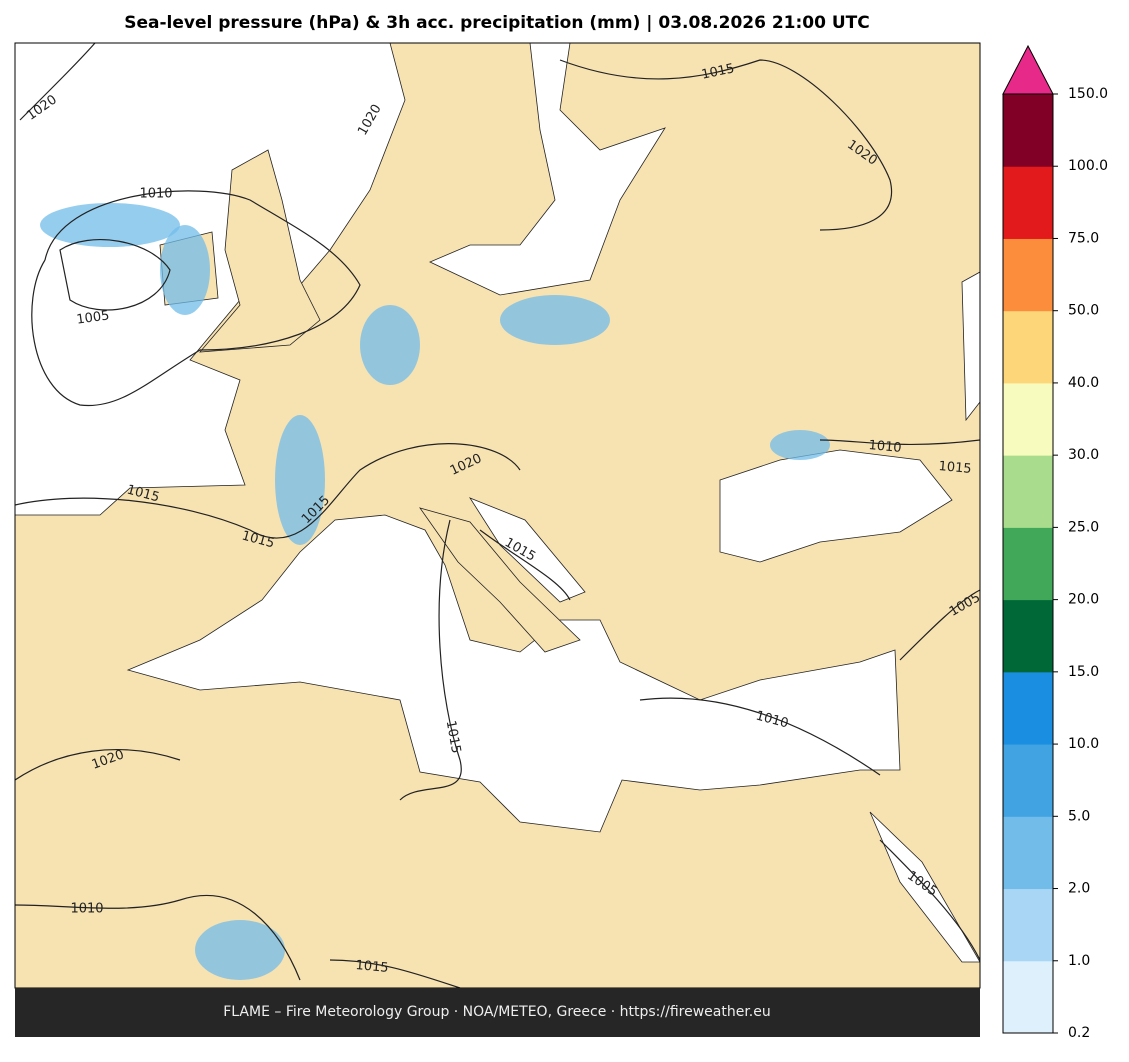 Image resolution: width=1129 pixels, height=1062 pixels. What do you see at coordinates (1079, 1033) in the screenshot?
I see `colorbar-tick-label: 0.2` at bounding box center [1079, 1033].